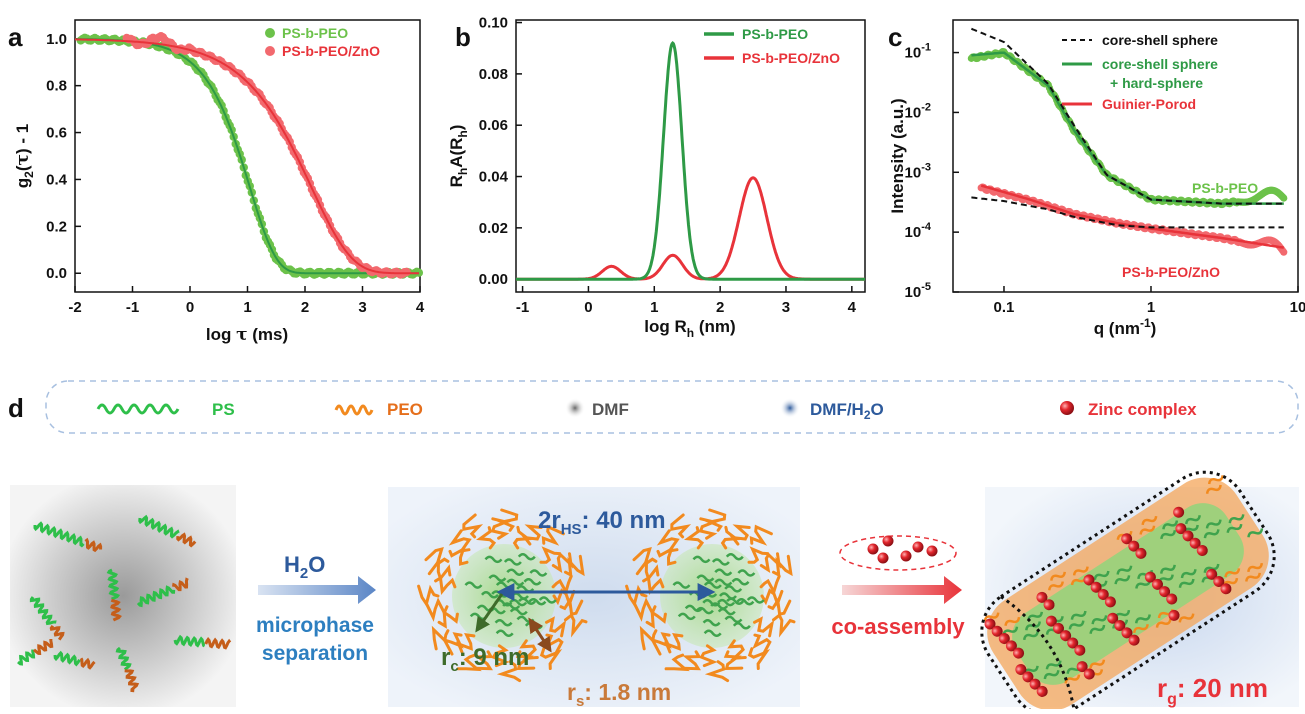  I want to click on legend-b: PS-b-PEO PS-b-PEO/ZnO, so click(772, 46).